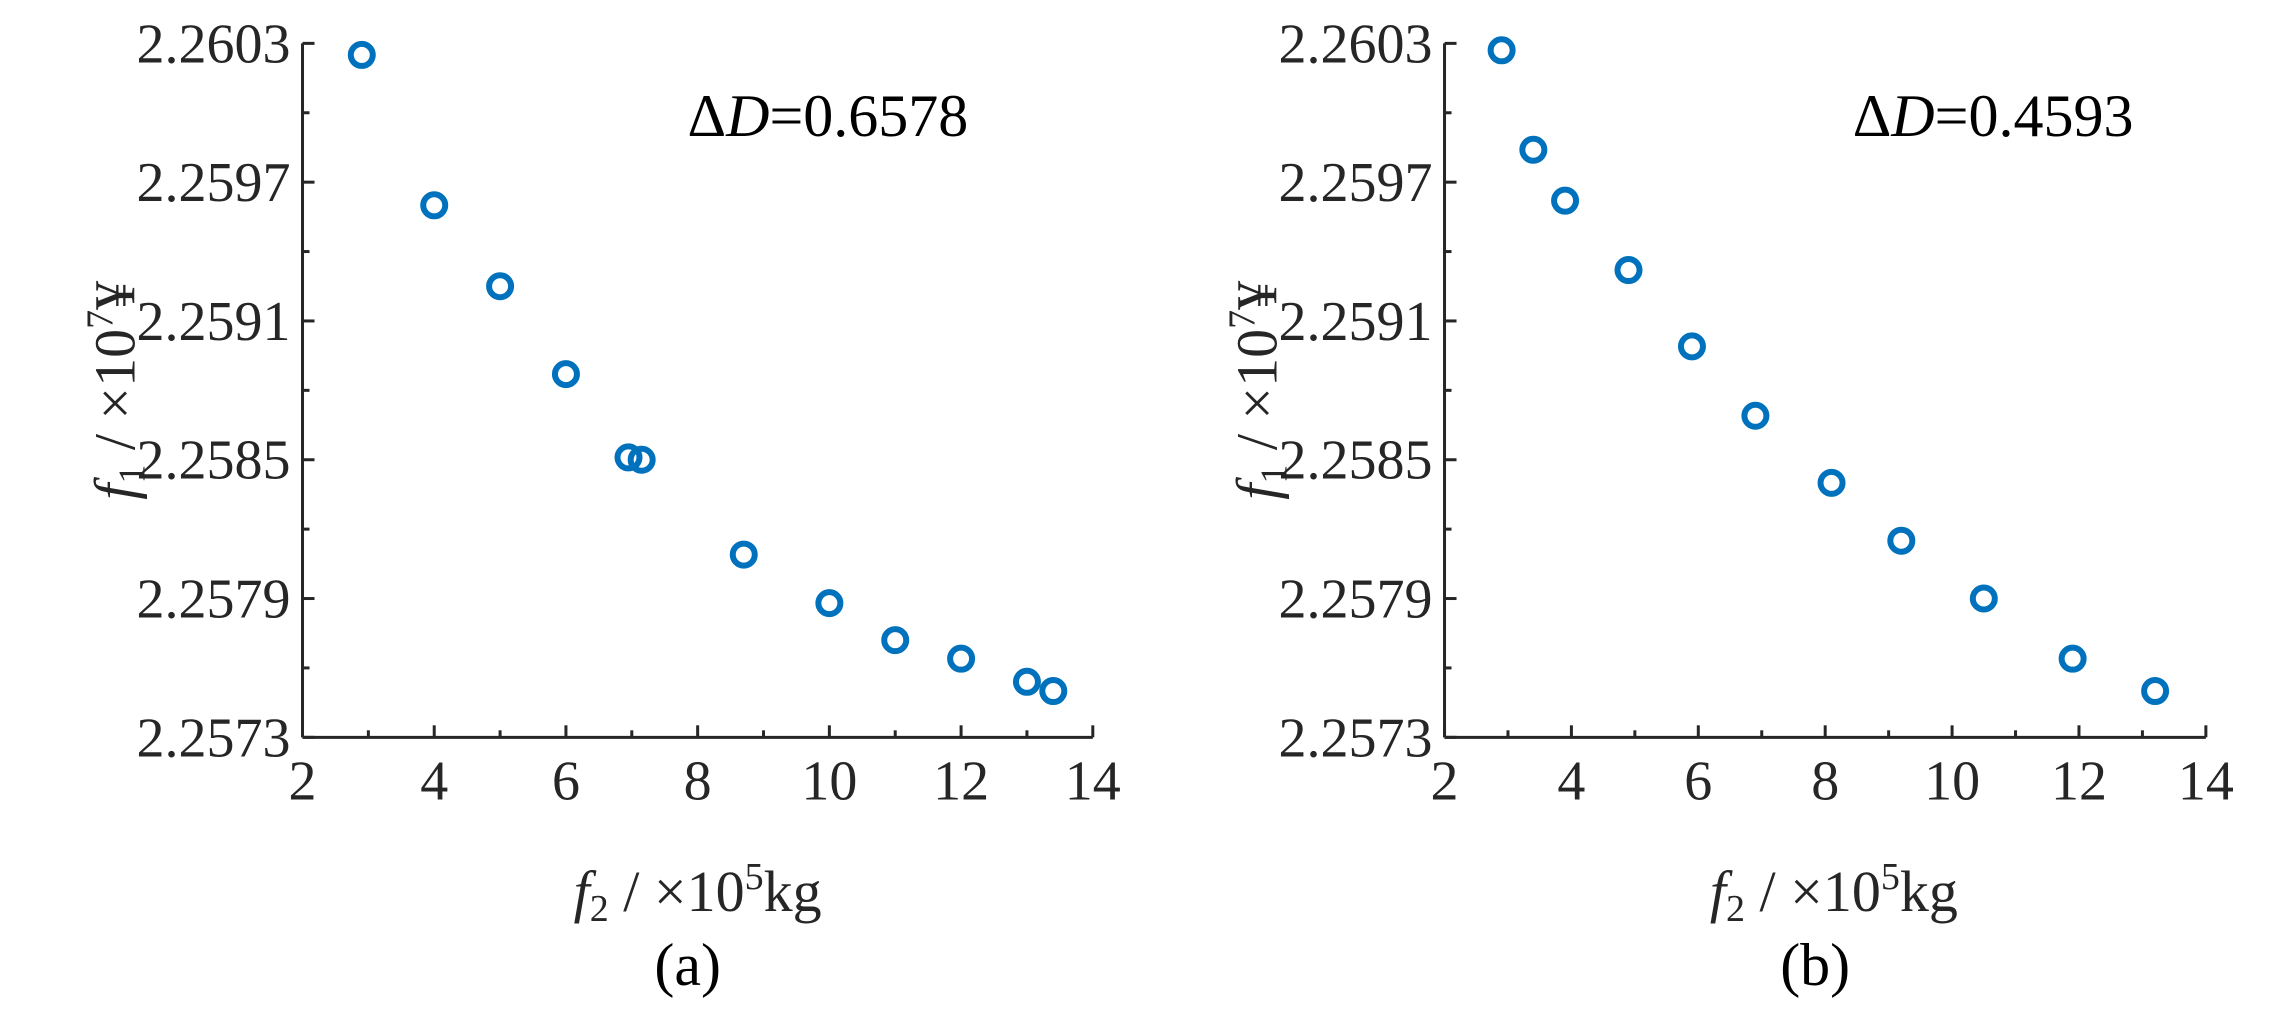  What do you see at coordinates (1815, 965) in the screenshot?
I see `panel-label: (b)` at bounding box center [1815, 965].